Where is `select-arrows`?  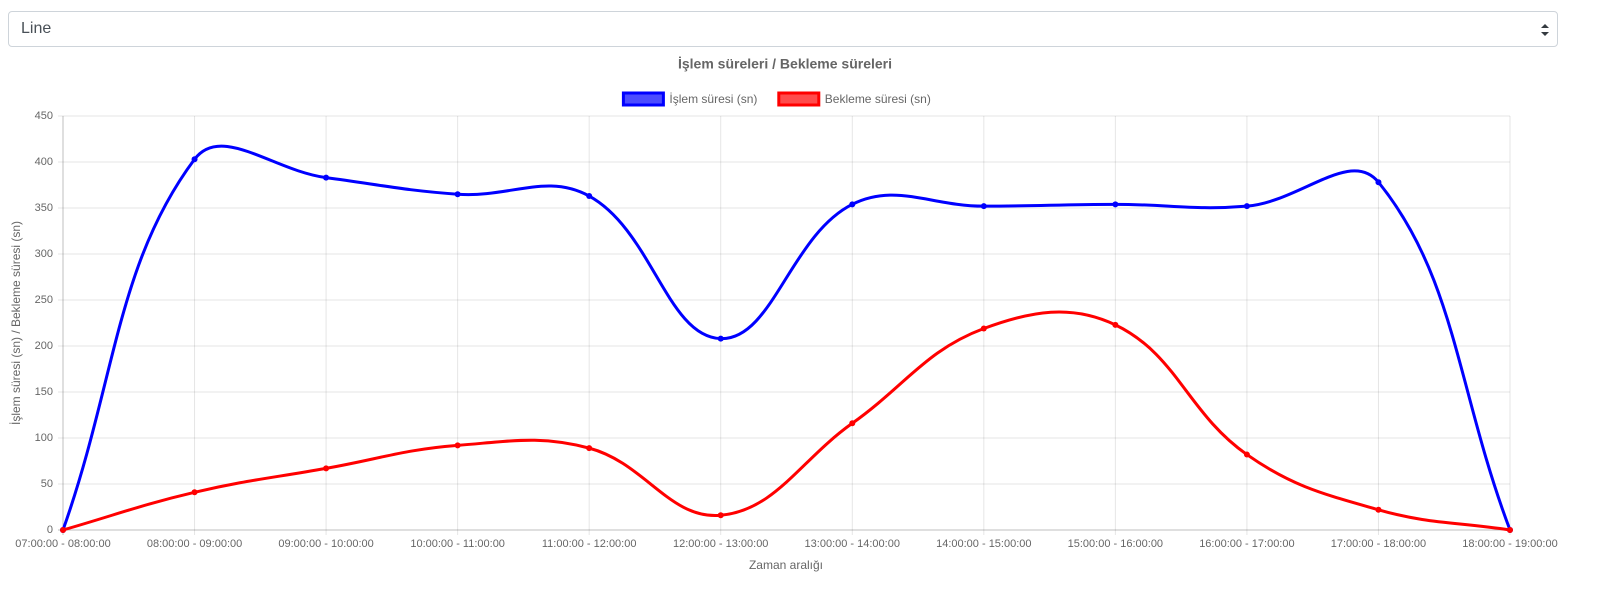 select-arrows is located at coordinates (1545, 30).